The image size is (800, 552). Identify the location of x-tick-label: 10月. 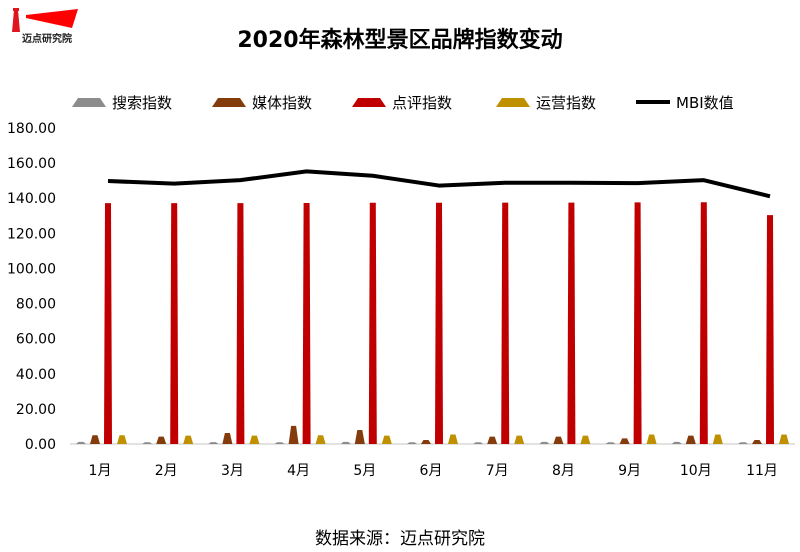
(696, 471).